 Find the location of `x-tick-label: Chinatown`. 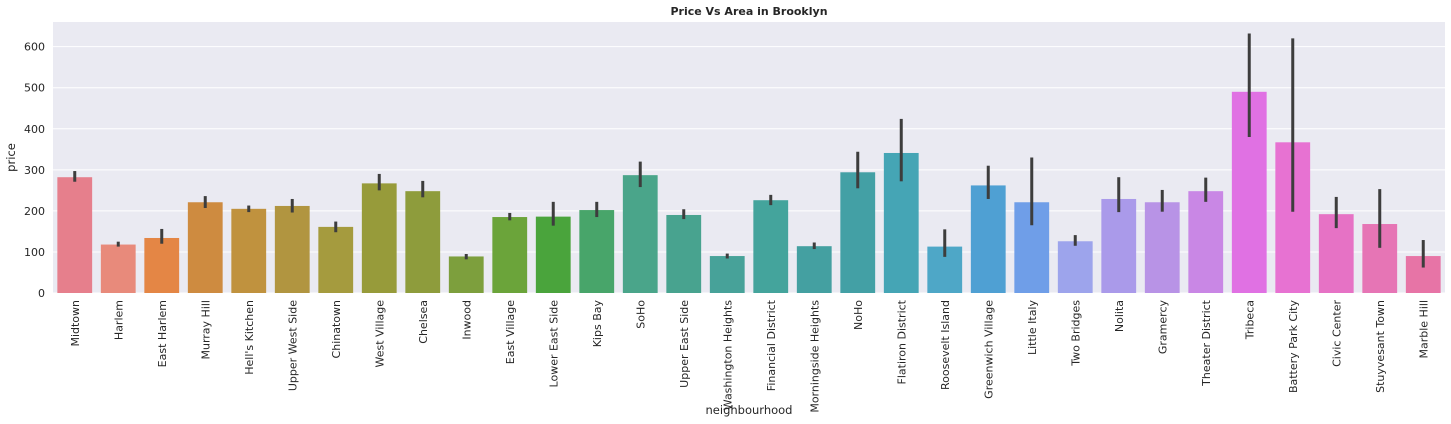

x-tick-label: Chinatown is located at coordinates (336, 329).